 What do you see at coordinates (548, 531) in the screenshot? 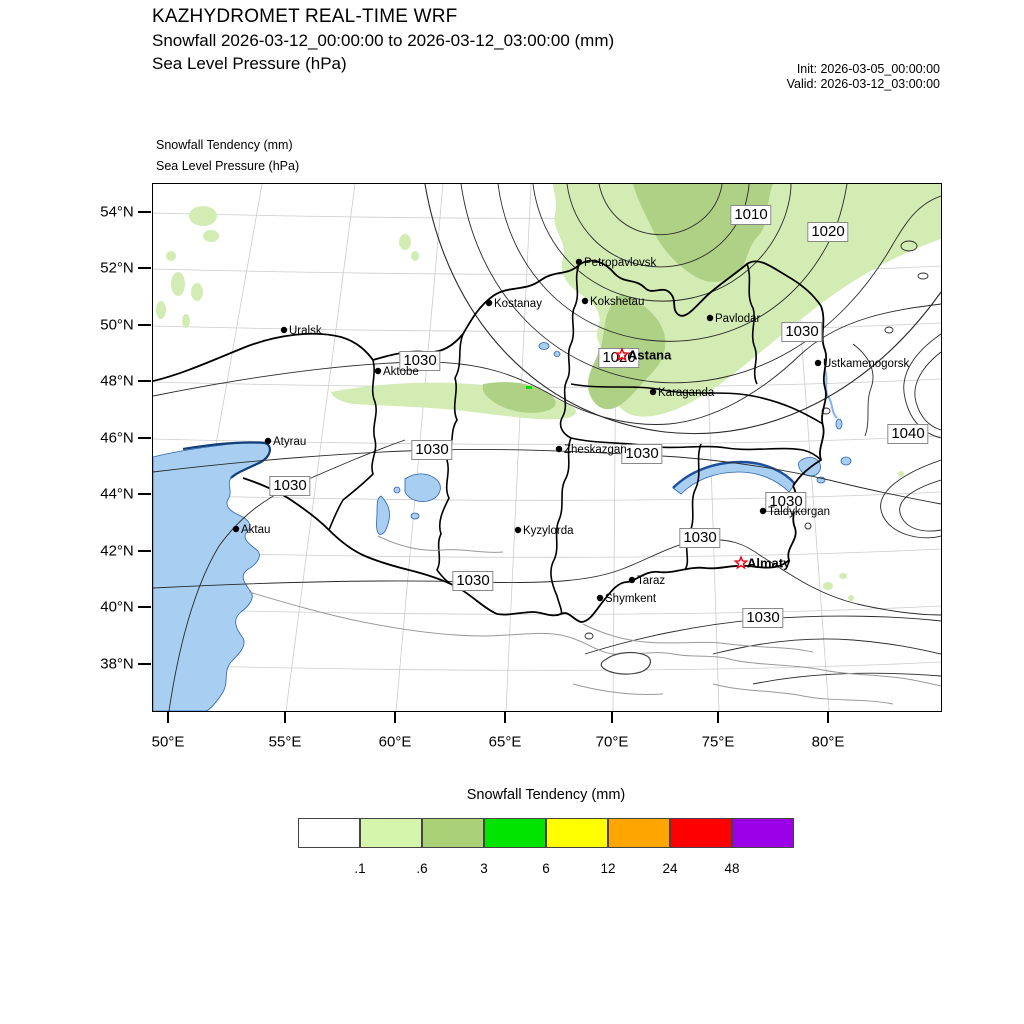
I see `svg-text: Kyzylorda` at bounding box center [548, 531].